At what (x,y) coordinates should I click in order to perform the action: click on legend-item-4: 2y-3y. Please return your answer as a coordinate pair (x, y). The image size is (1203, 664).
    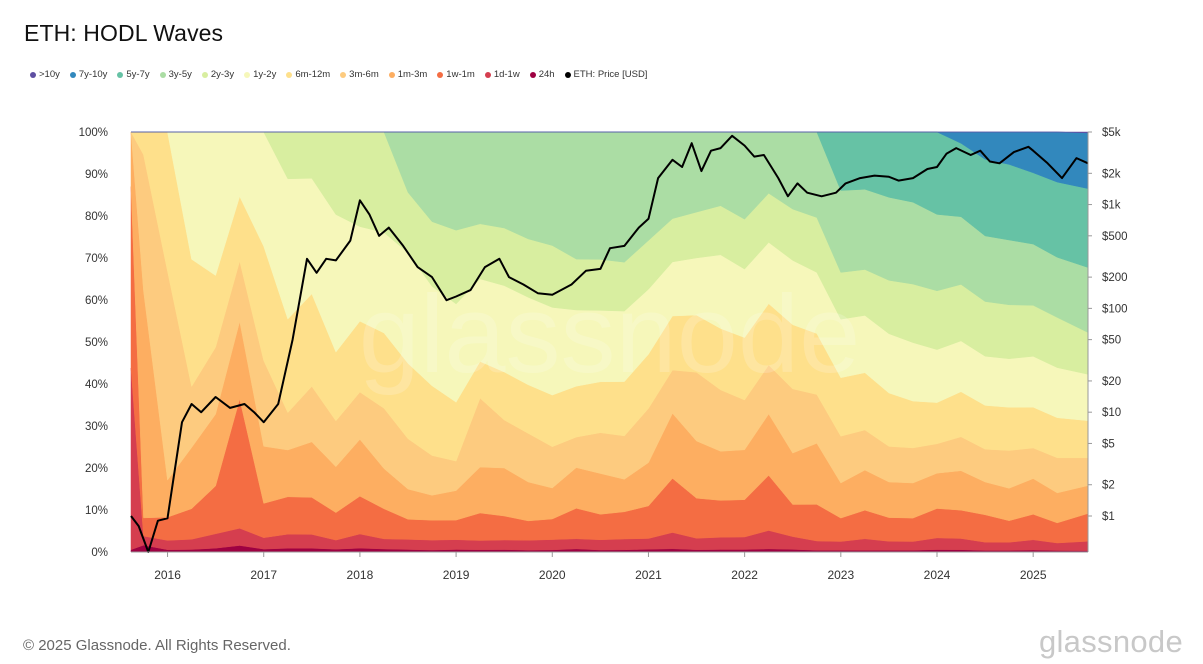
    Looking at the image, I should click on (218, 74).